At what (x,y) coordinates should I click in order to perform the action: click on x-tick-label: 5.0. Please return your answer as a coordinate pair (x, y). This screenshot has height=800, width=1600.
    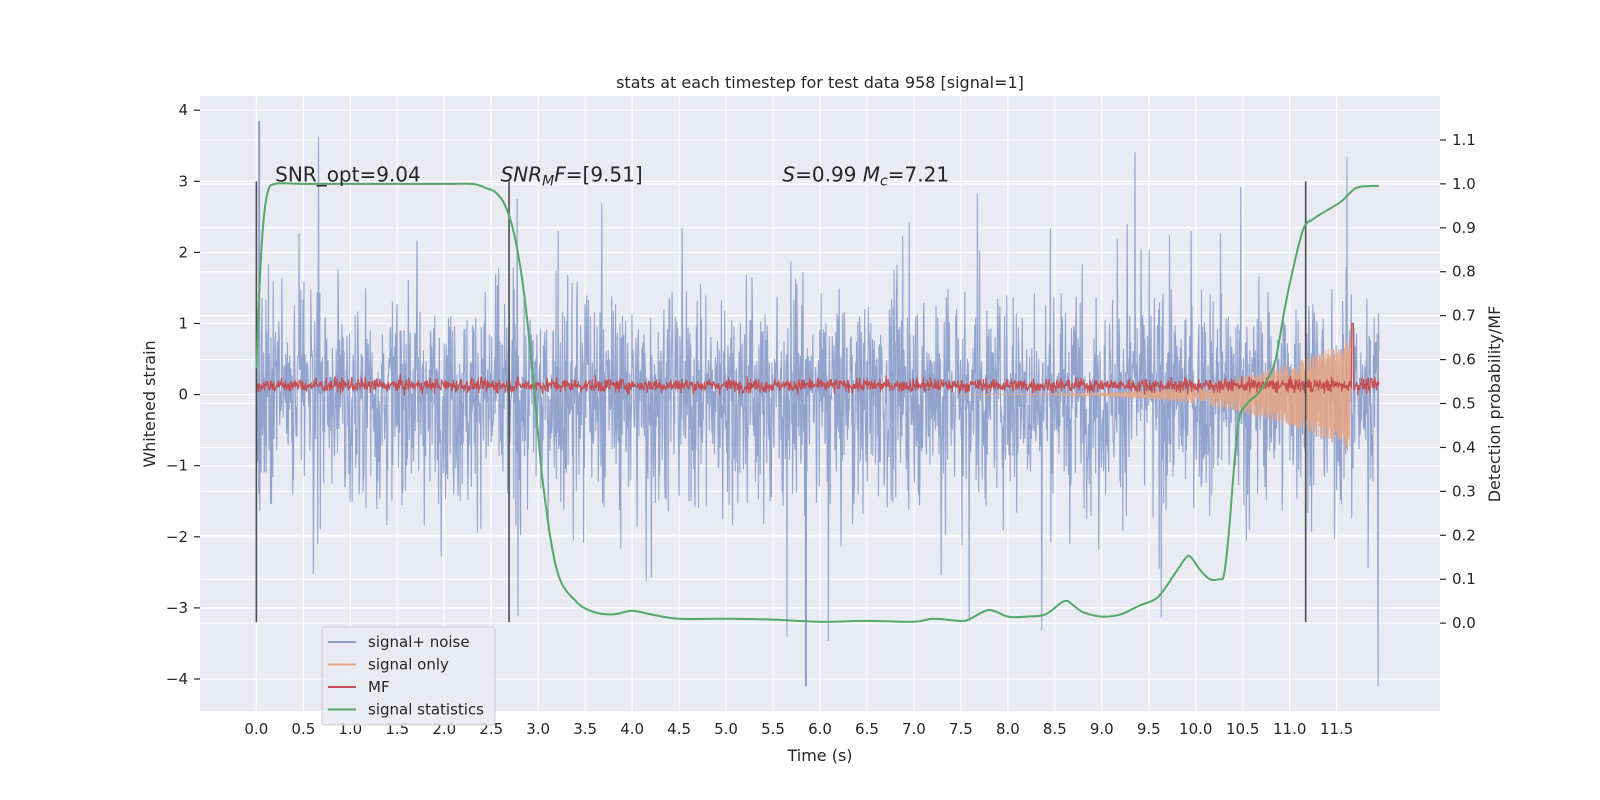
    Looking at the image, I should click on (726, 729).